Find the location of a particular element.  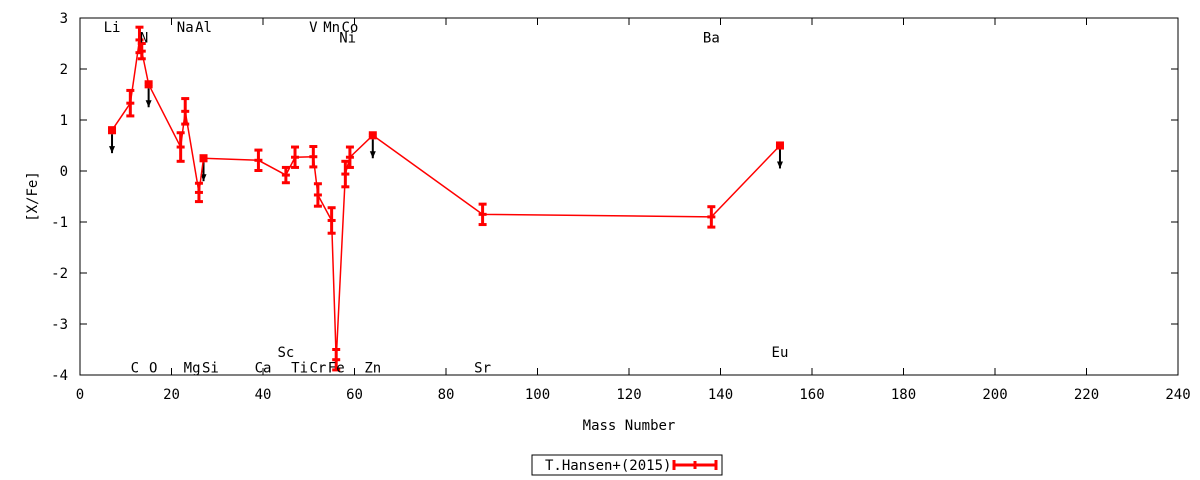

y-tick-label: 3 is located at coordinates (64, 19).